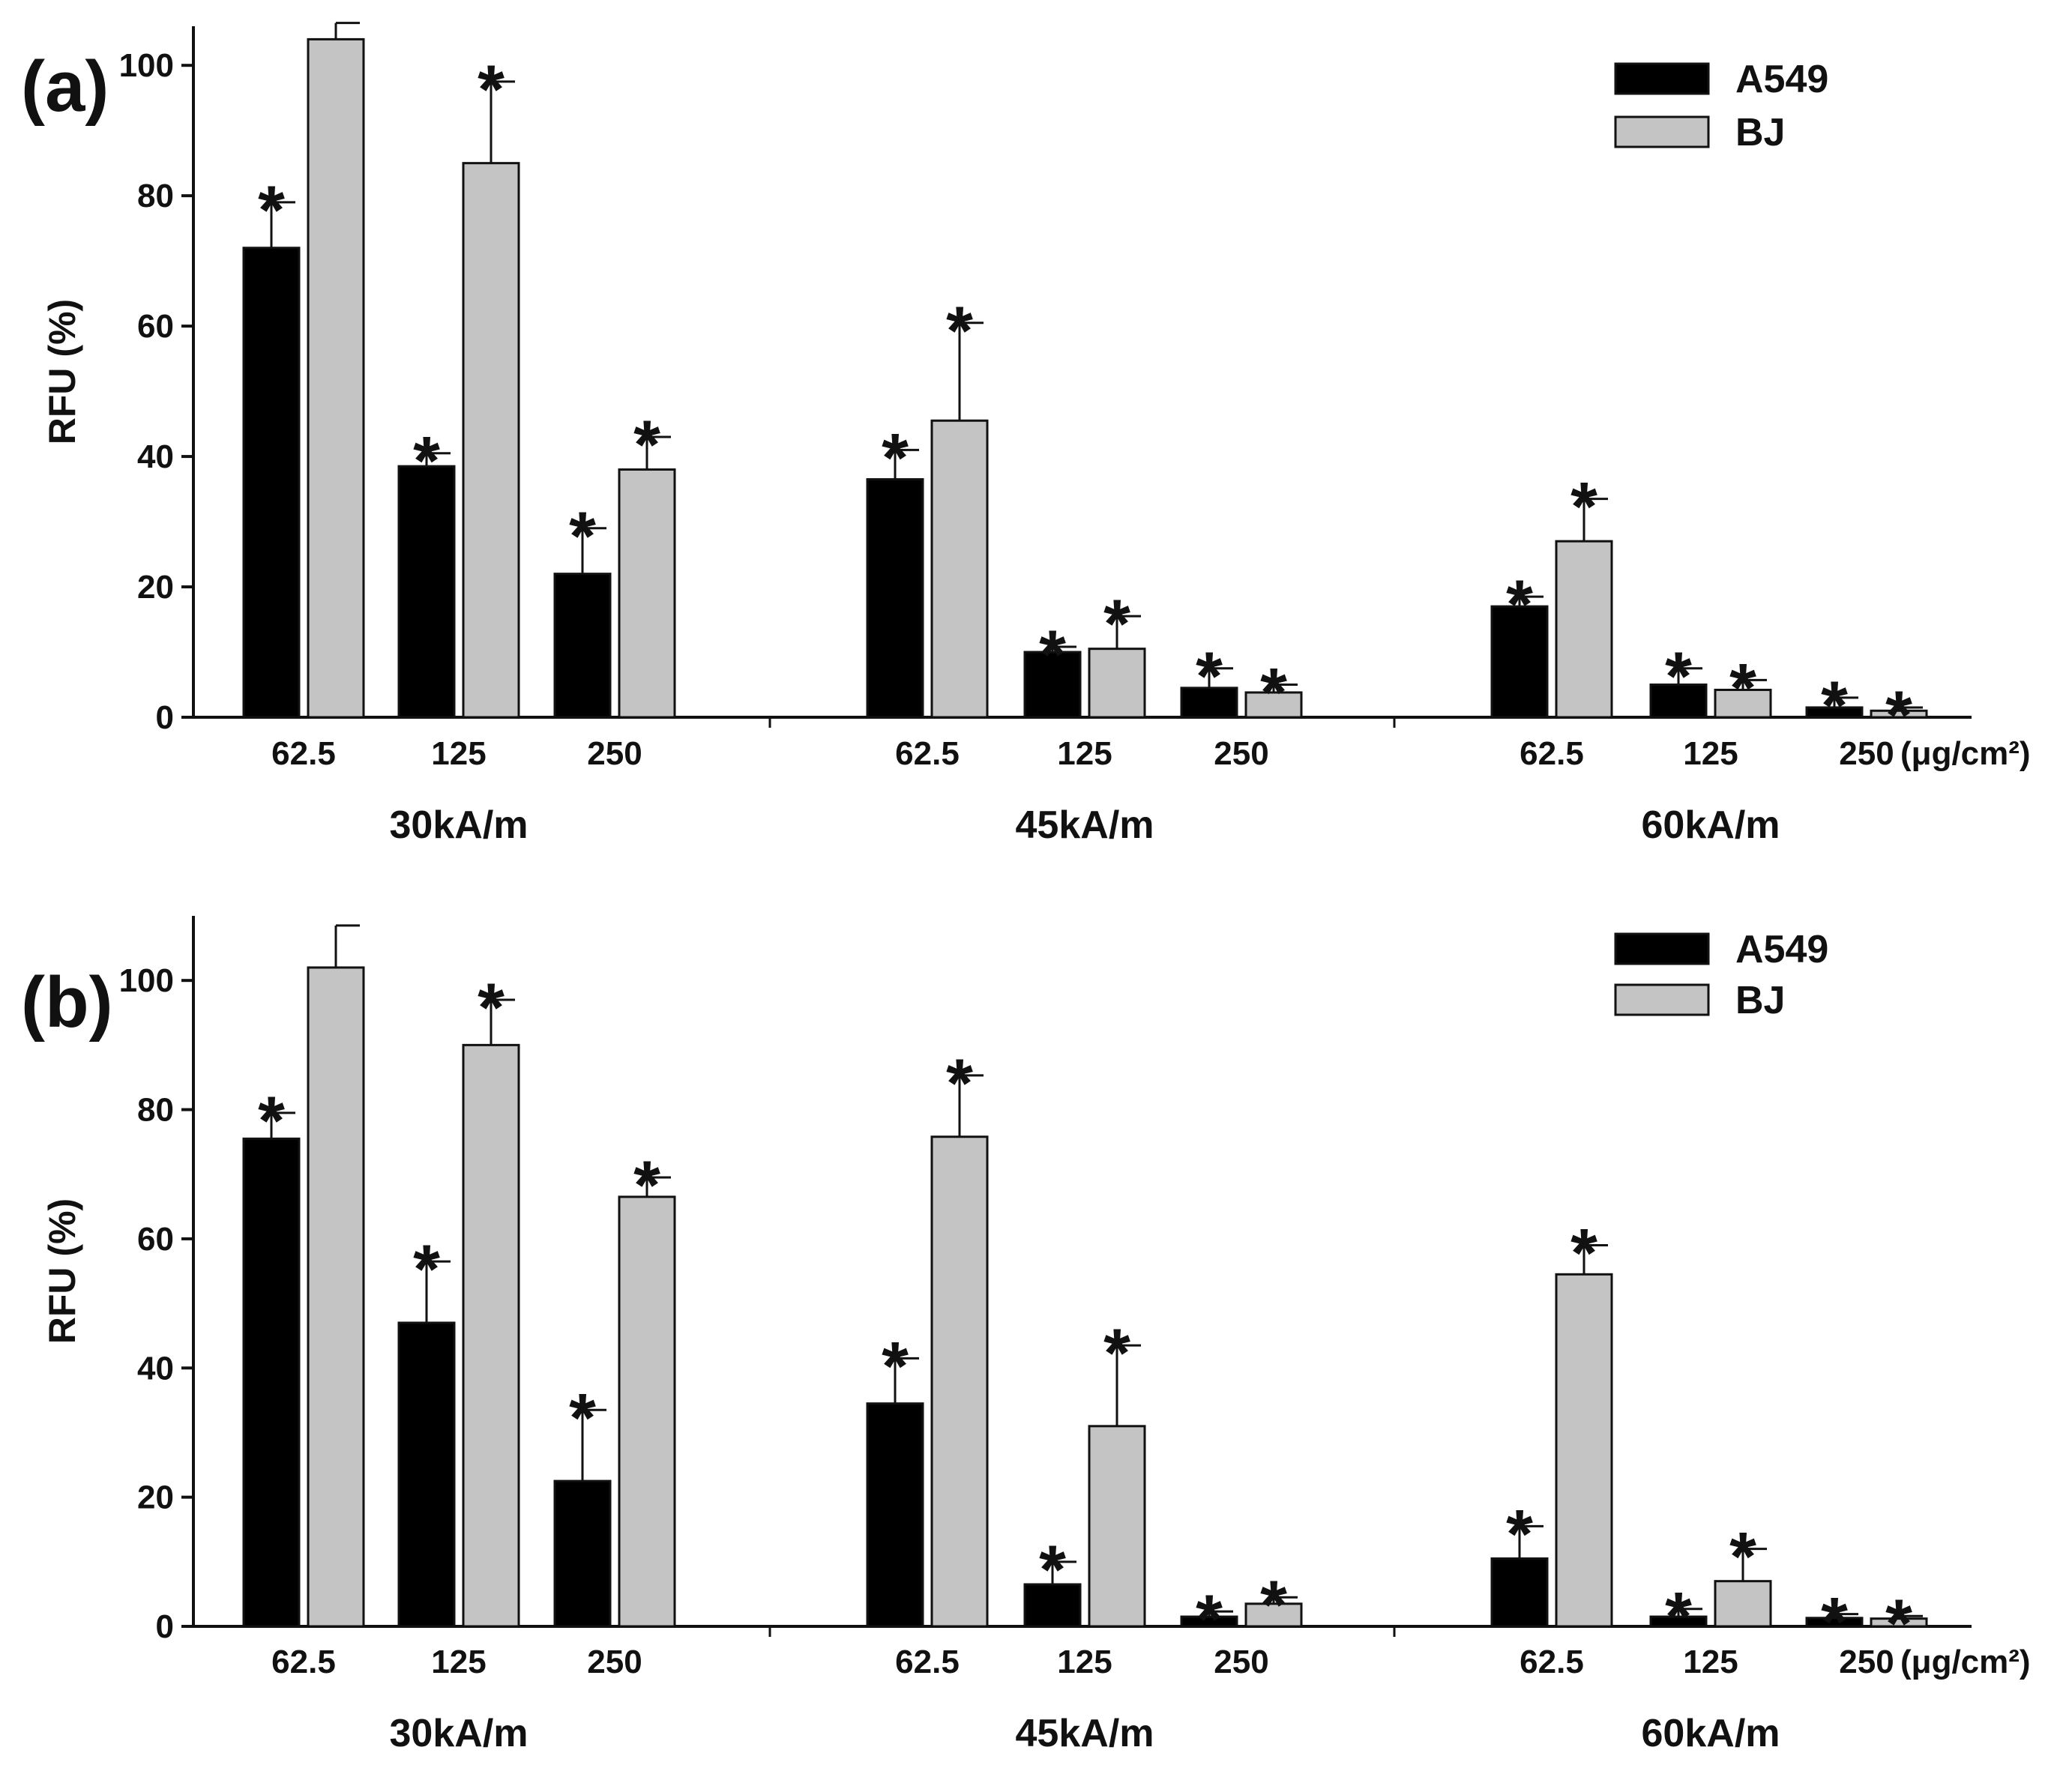  I want to click on panel-label: (b), so click(67, 1002).